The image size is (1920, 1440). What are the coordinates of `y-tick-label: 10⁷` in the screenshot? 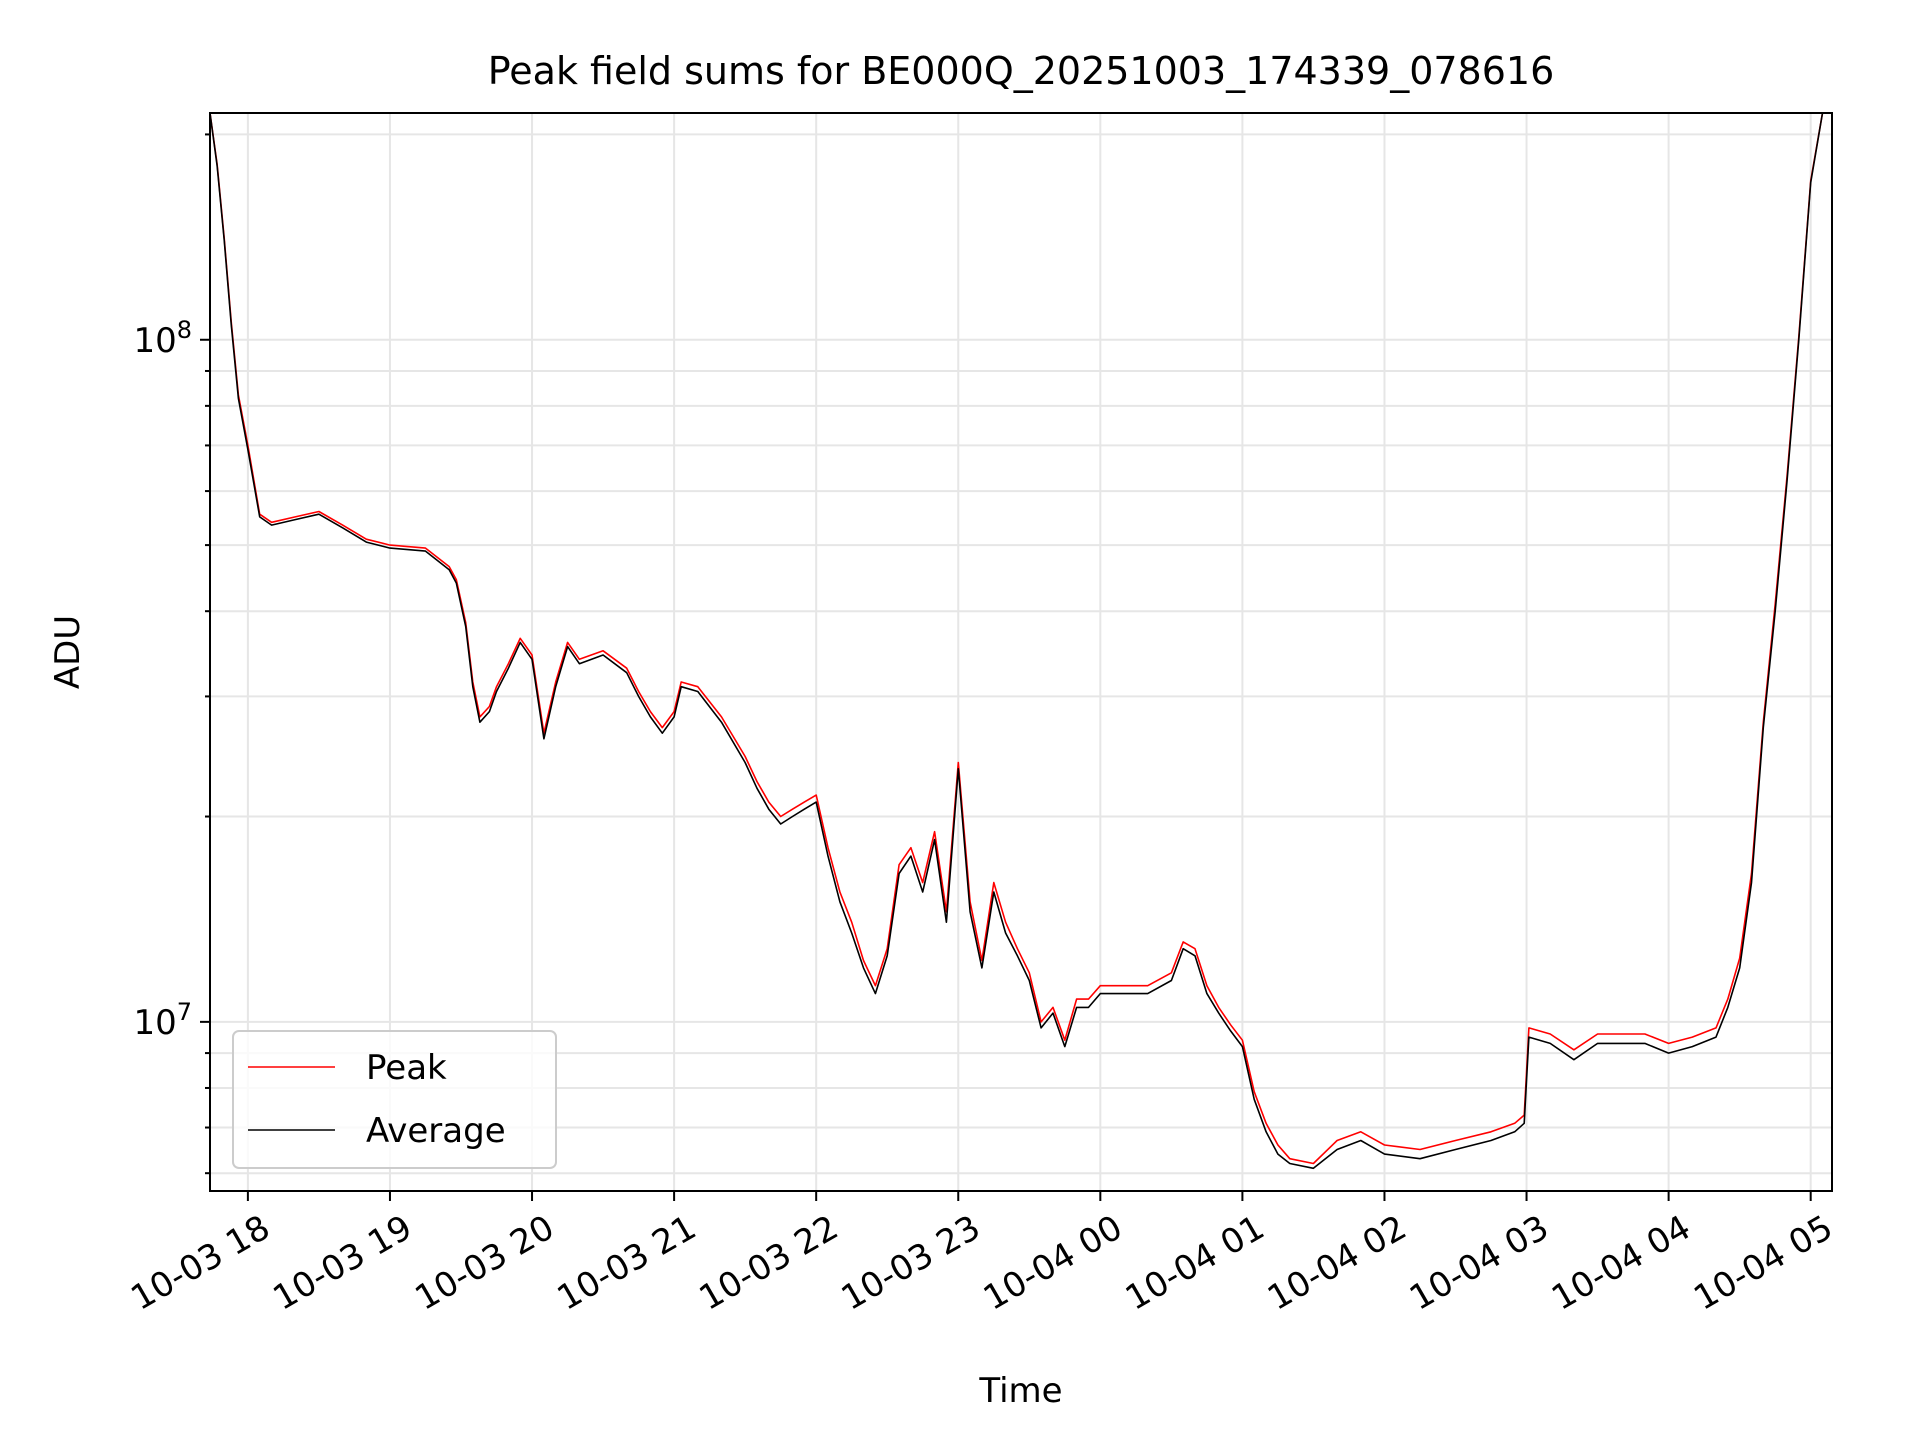 It's located at (162, 1020).